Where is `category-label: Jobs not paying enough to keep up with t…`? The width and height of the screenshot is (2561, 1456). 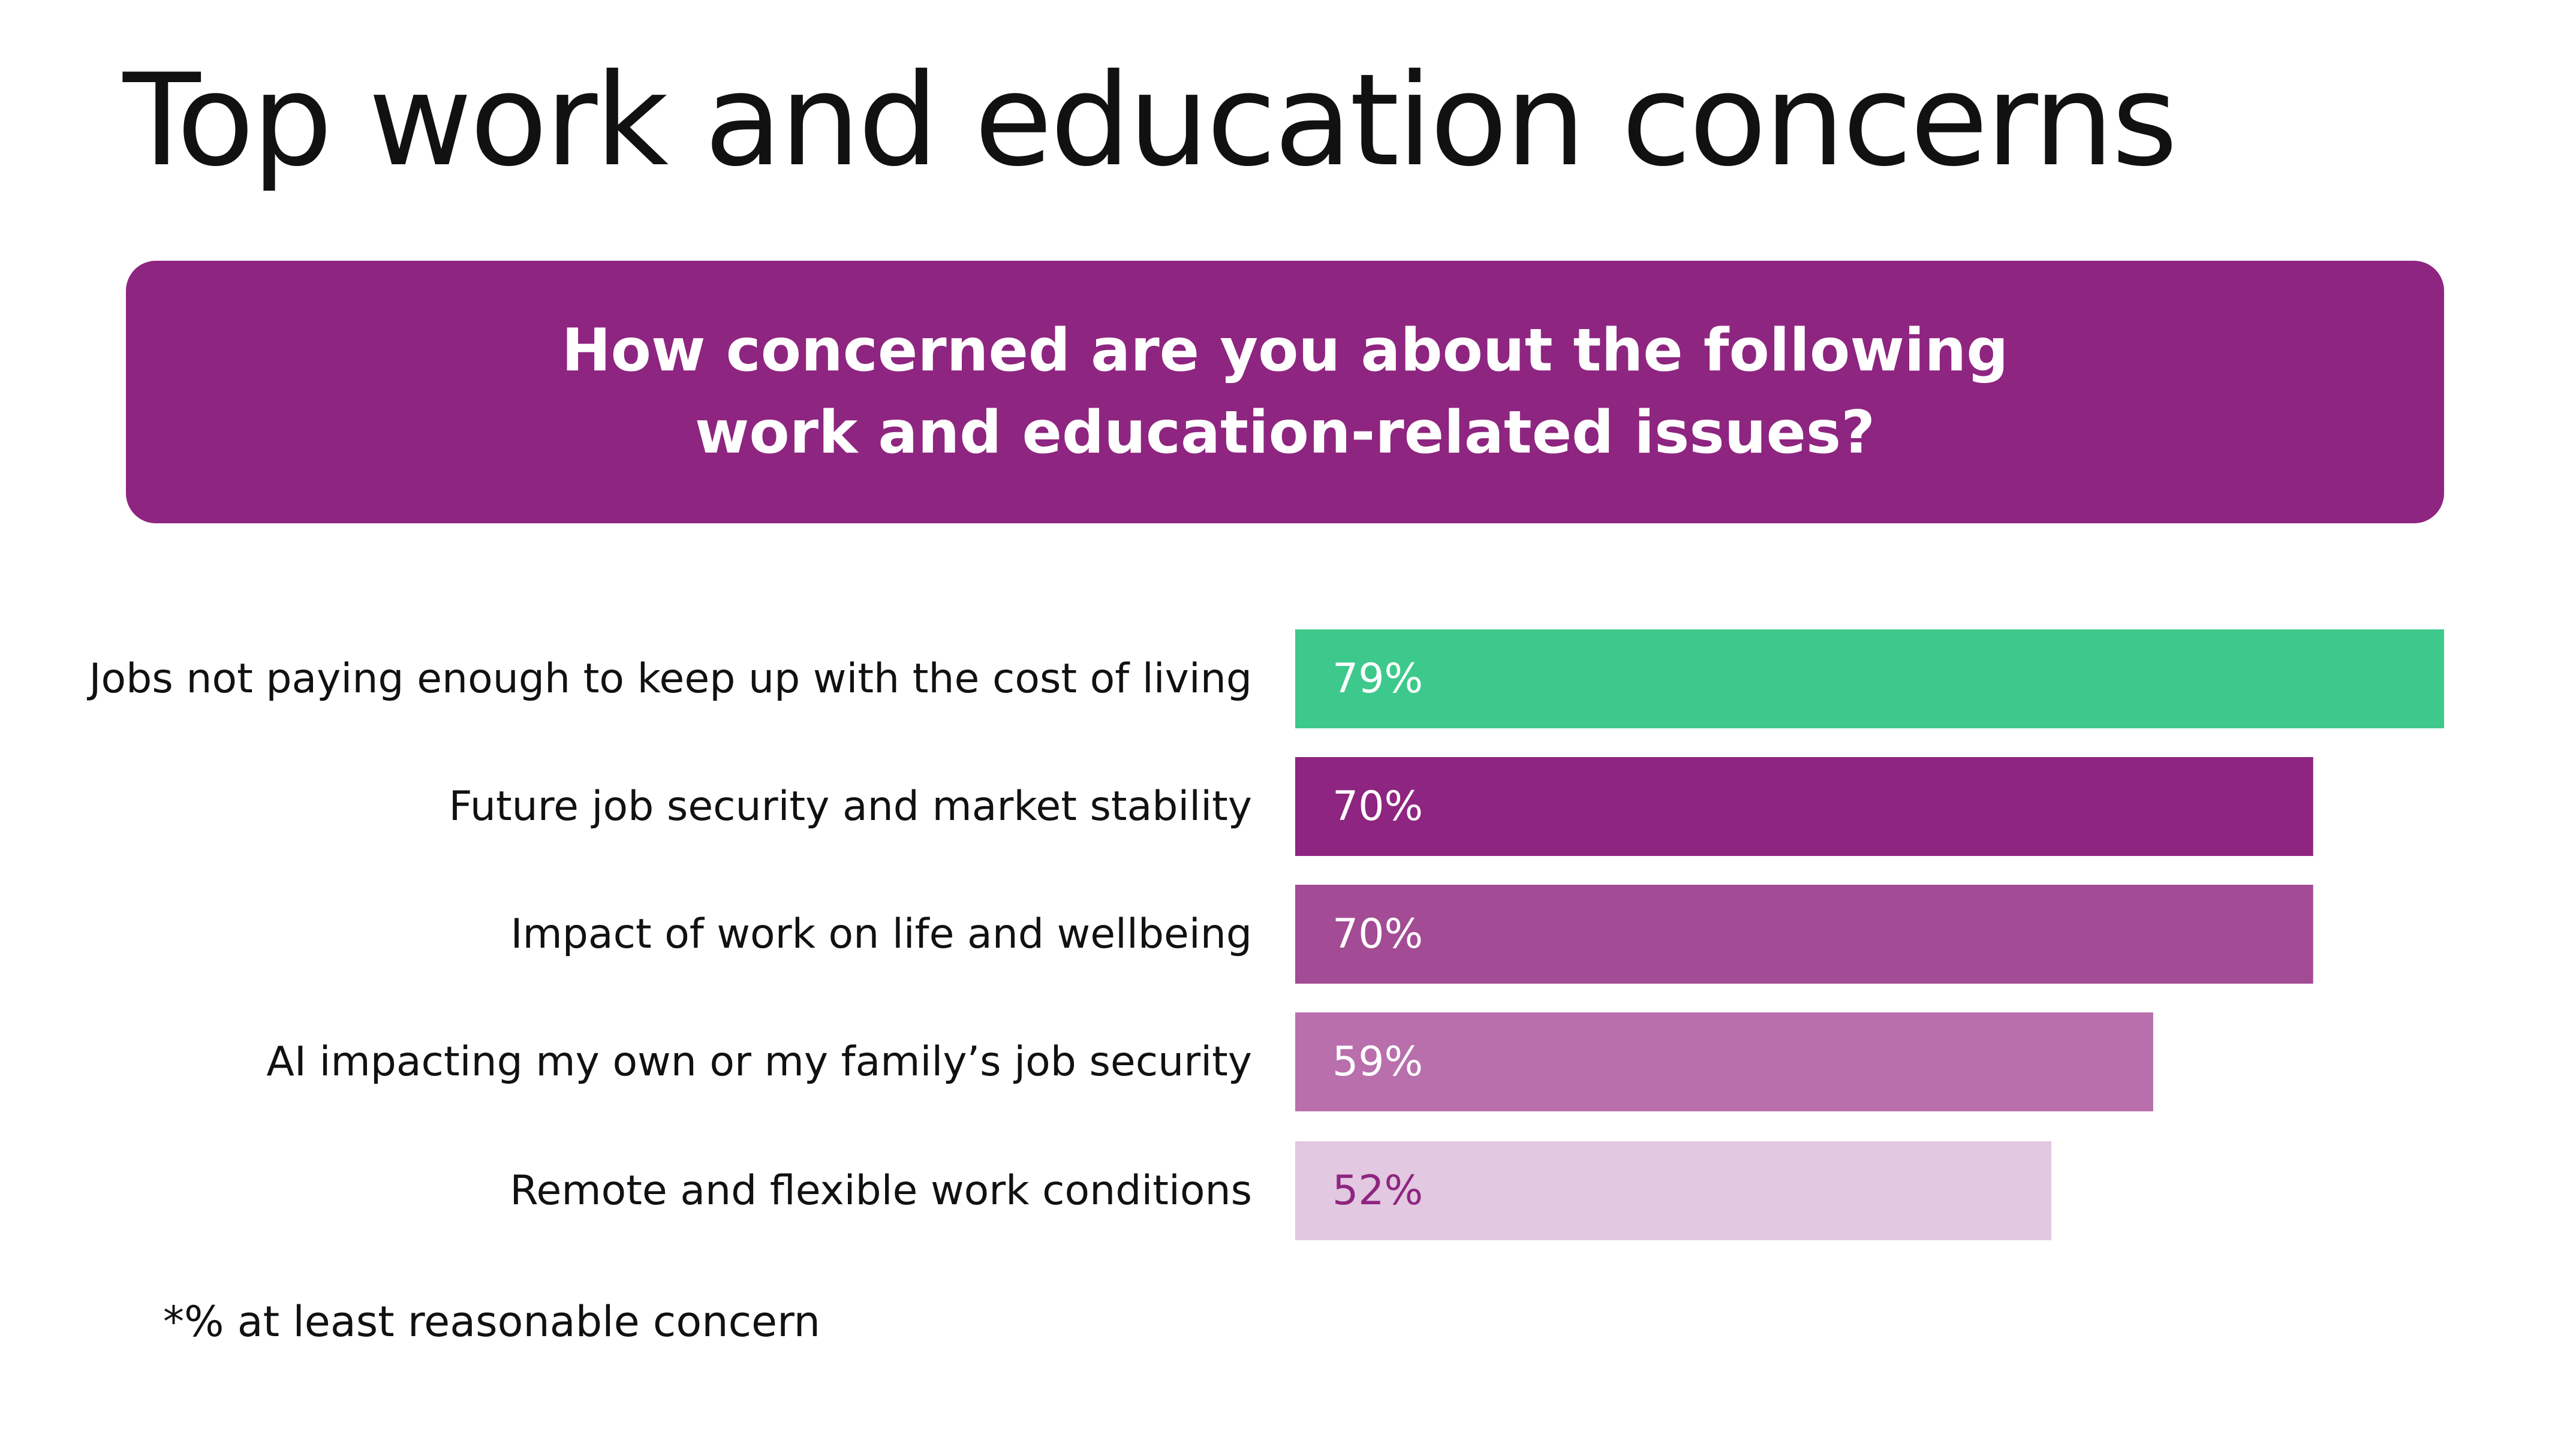
category-label: Jobs not paying enough to keep up with t… is located at coordinates (670, 679).